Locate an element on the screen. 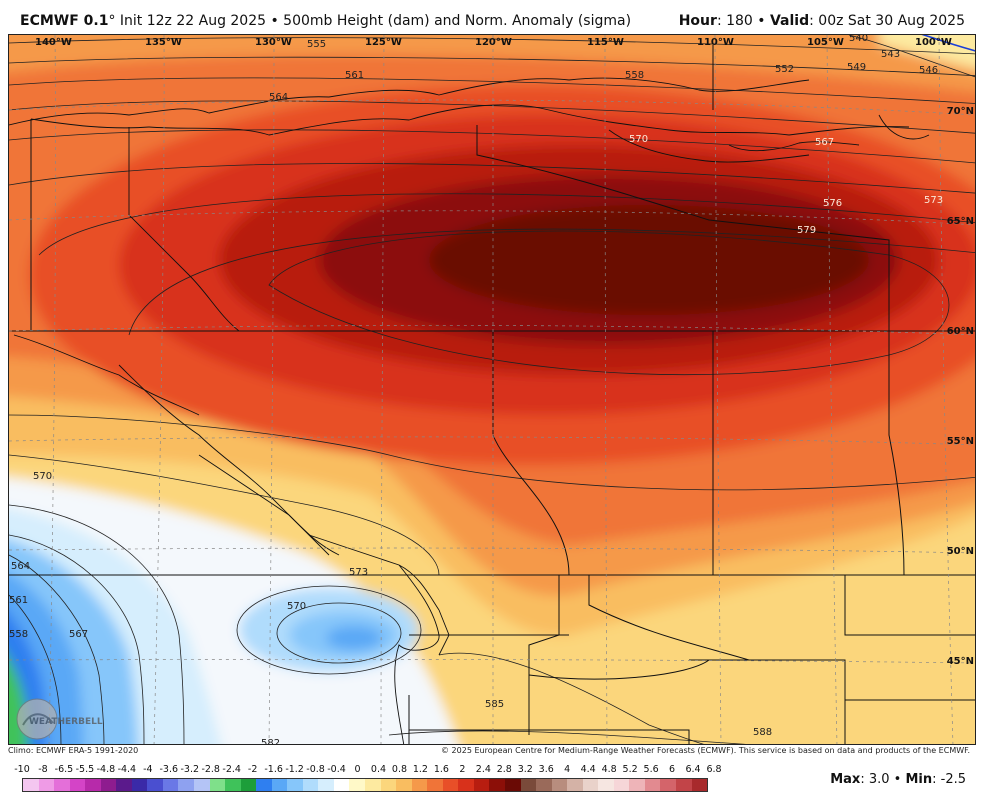  contour-label: 552 is located at coordinates (784, 69).